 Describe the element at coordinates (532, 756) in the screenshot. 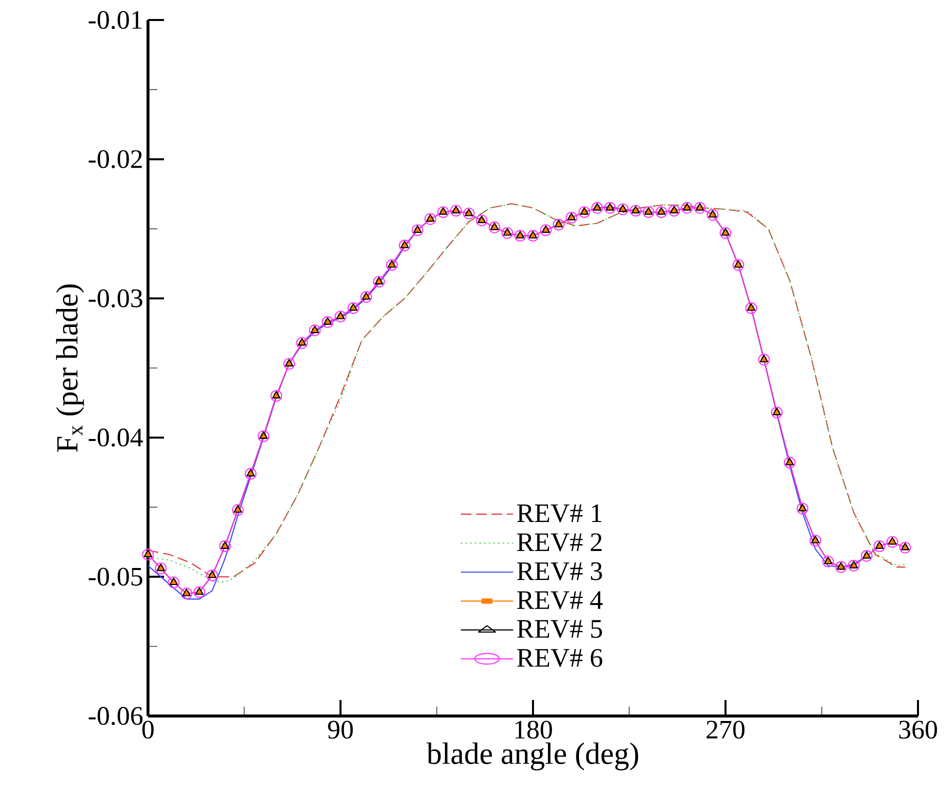

I see `x-axis-title: blade angle (deg)` at that location.